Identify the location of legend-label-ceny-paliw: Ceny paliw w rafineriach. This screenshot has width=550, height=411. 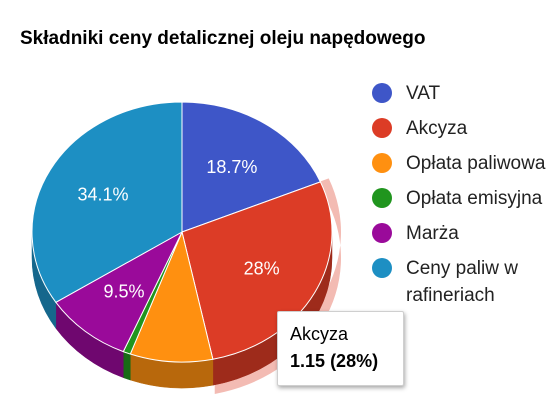
(462, 282).